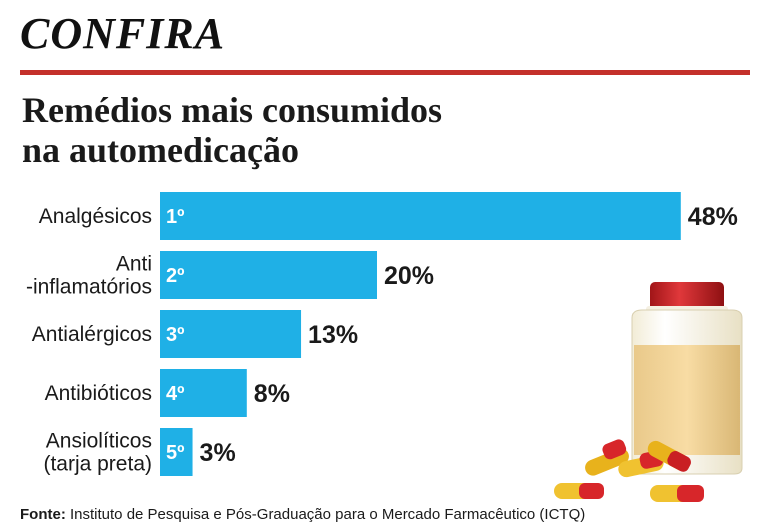 This screenshot has height=529, width=770. Describe the element at coordinates (272, 394) in the screenshot. I see `value-label-4: 8%` at that location.